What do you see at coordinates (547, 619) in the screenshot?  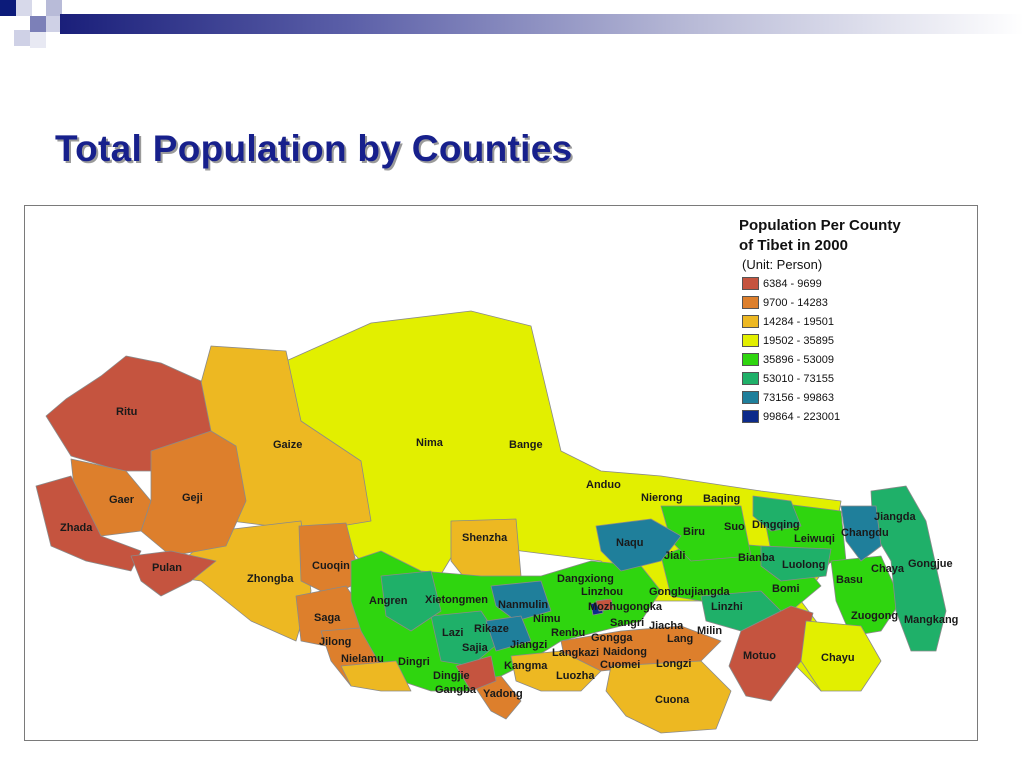 I see `label-nimu: Nimu` at bounding box center [547, 619].